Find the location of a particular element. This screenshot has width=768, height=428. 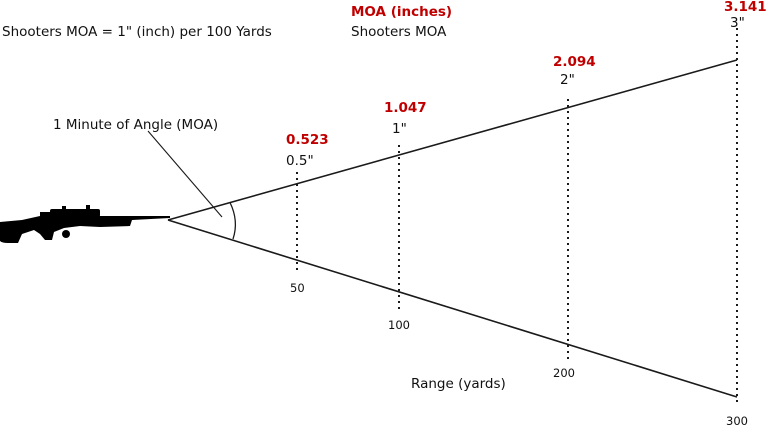

legend-moa-inches: MOA (inches) is located at coordinates (401, 12).